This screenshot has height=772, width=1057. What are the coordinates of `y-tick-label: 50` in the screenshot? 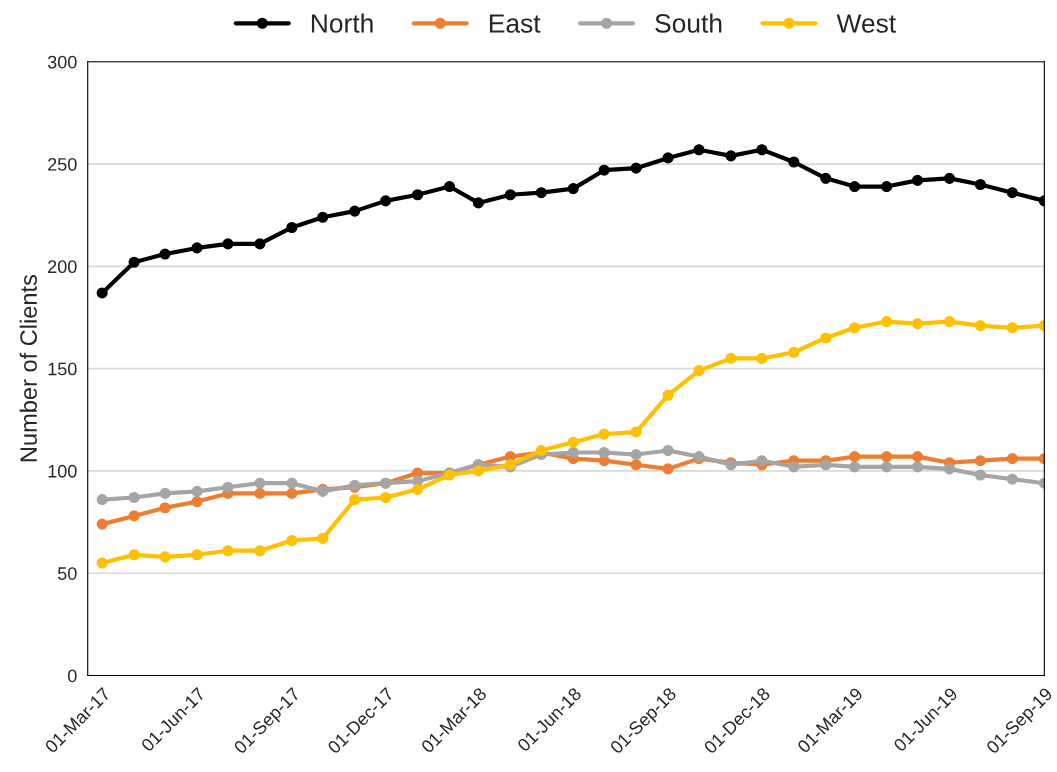 It's located at (67, 573).